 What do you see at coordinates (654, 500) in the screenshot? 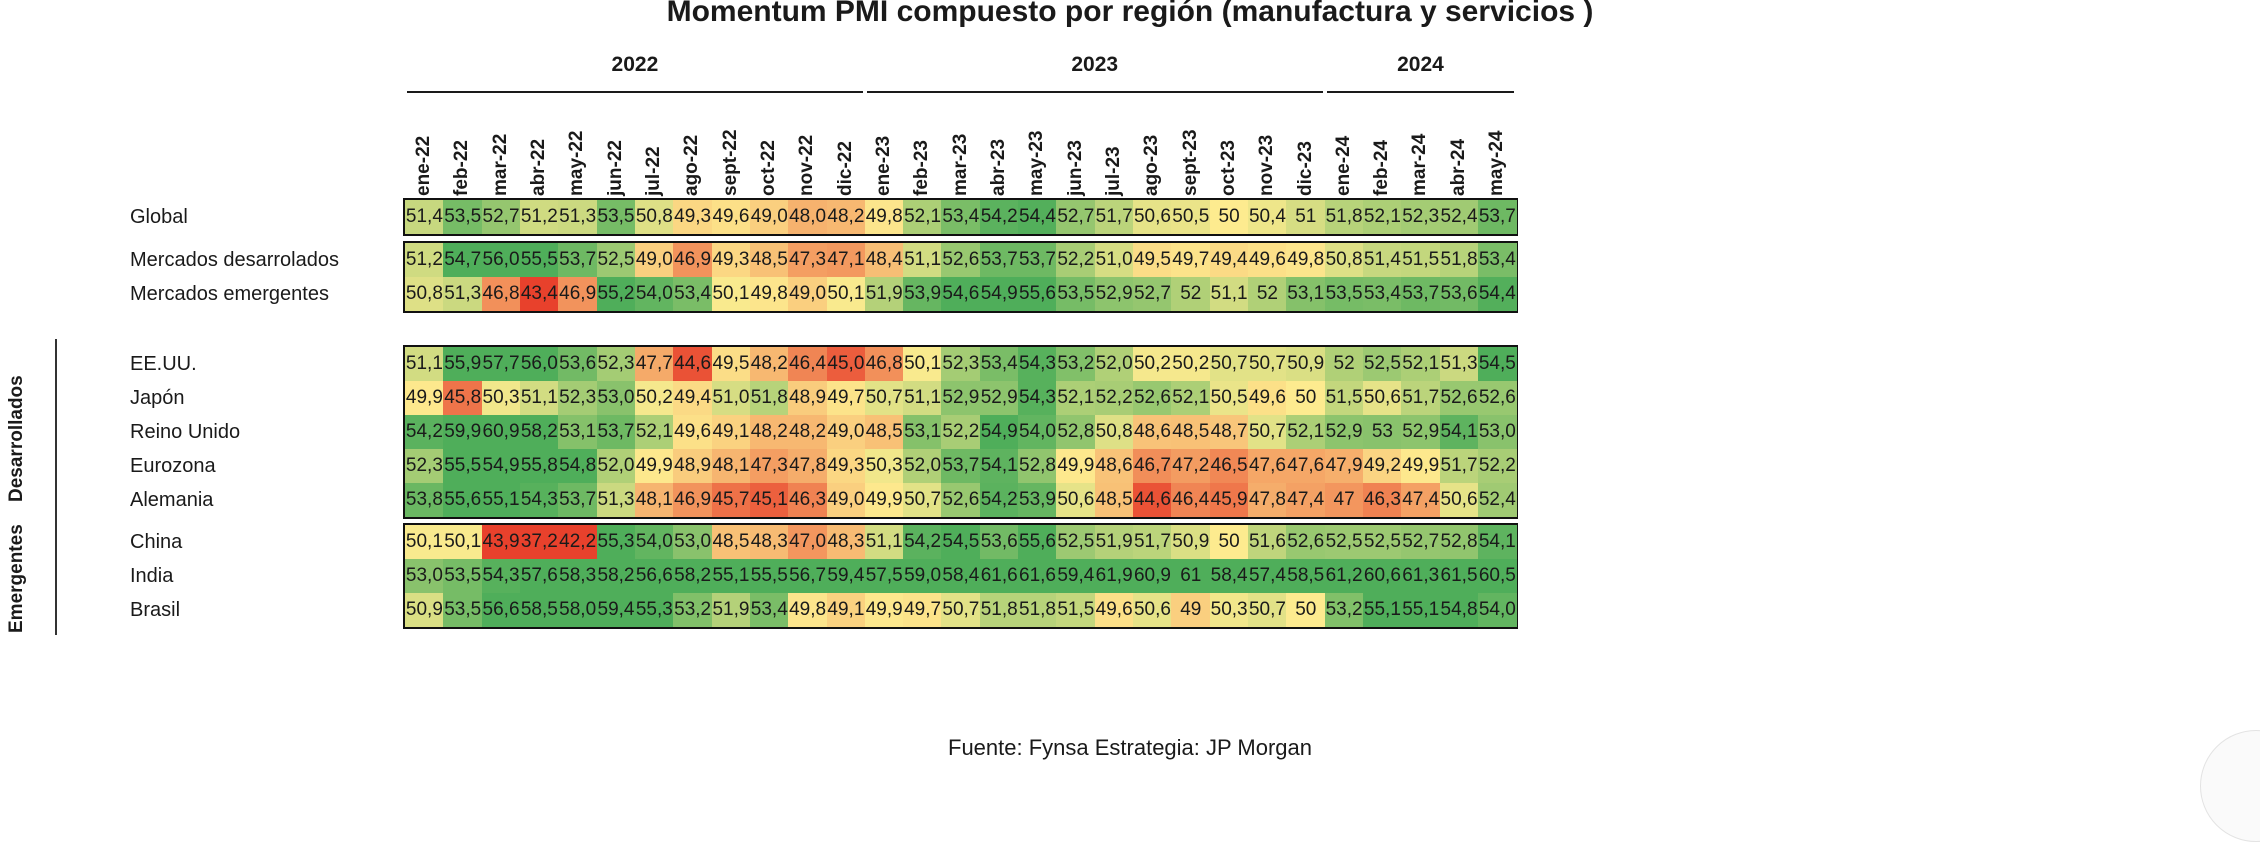
I see `heatmap-cell: 48,1` at bounding box center [654, 500].